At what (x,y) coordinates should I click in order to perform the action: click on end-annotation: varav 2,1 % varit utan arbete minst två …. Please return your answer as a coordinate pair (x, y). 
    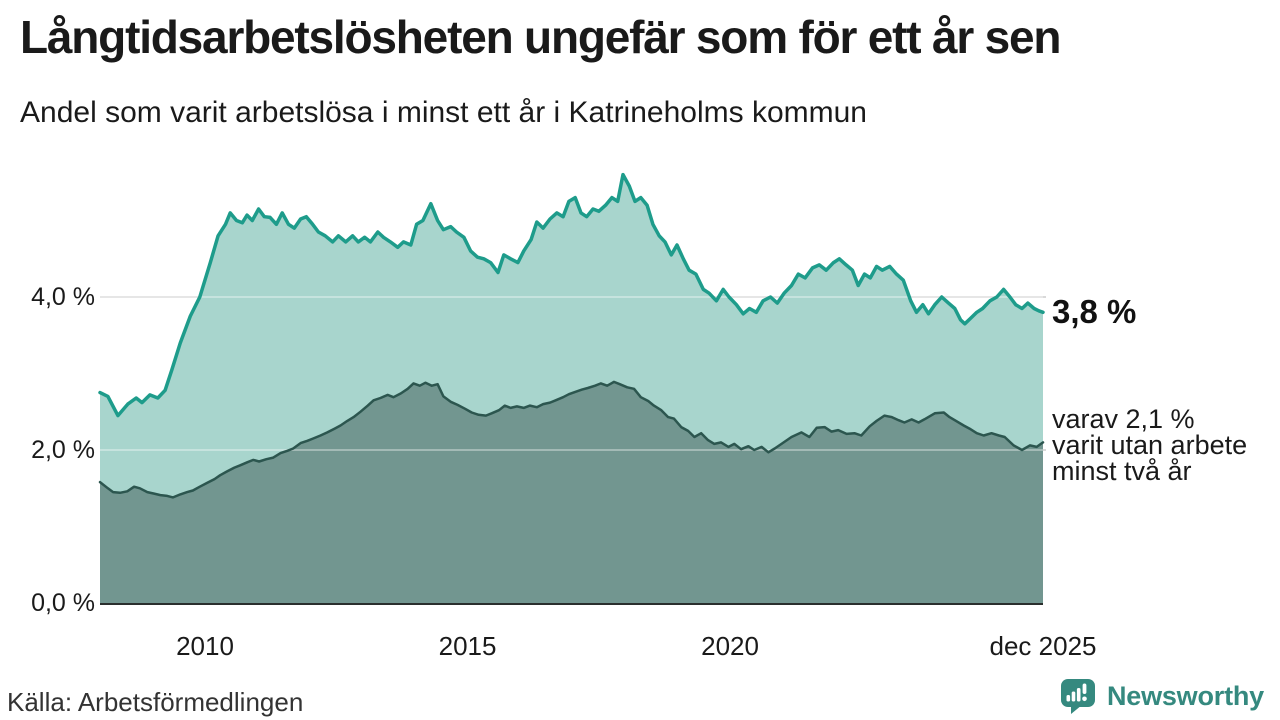
    Looking at the image, I should click on (1150, 445).